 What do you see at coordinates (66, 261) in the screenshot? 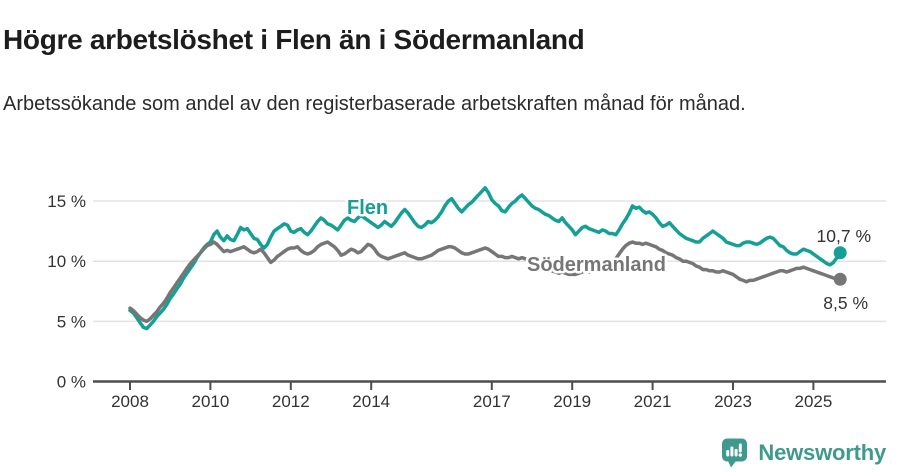
I see `y-tick-label: 10 %` at bounding box center [66, 261].